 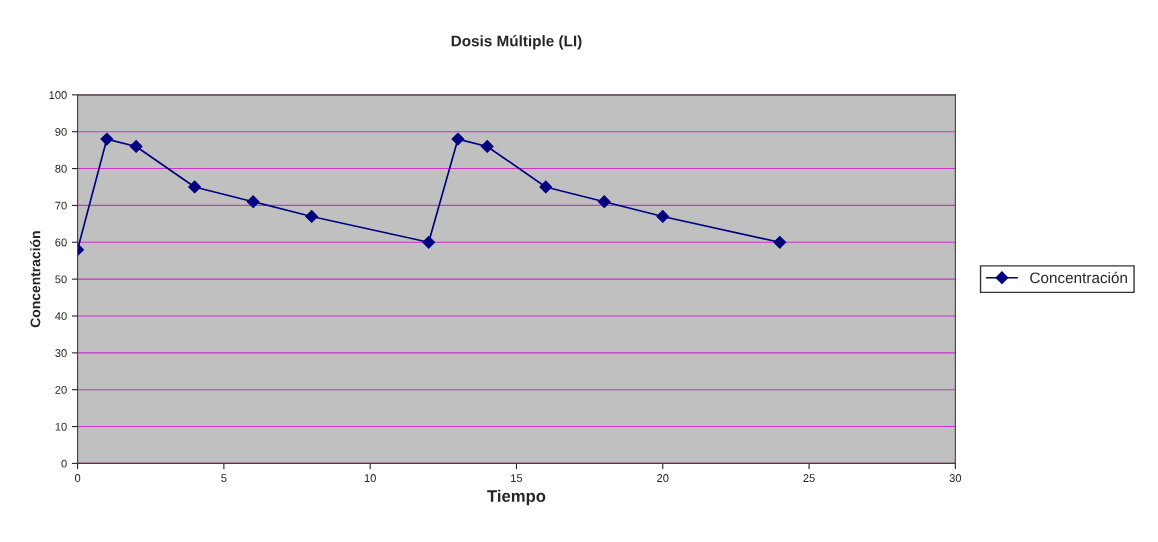 What do you see at coordinates (516, 42) in the screenshot?
I see `chart-title: Dosis Múltiple (LI)` at bounding box center [516, 42].